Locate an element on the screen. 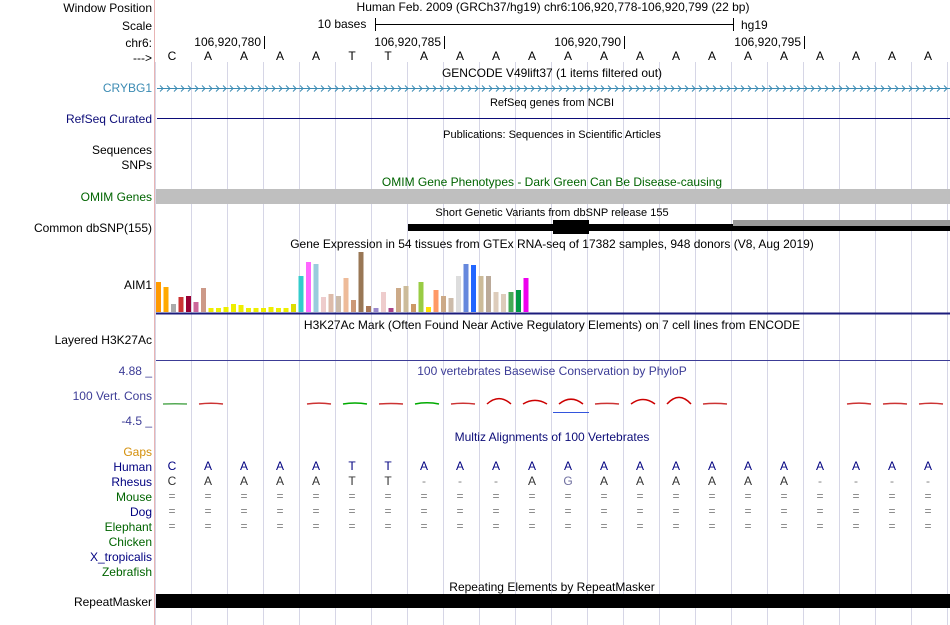 Image resolution: width=950 pixels, height=625 pixels. label-repeatmasker: RepeatMasker is located at coordinates (112, 602).